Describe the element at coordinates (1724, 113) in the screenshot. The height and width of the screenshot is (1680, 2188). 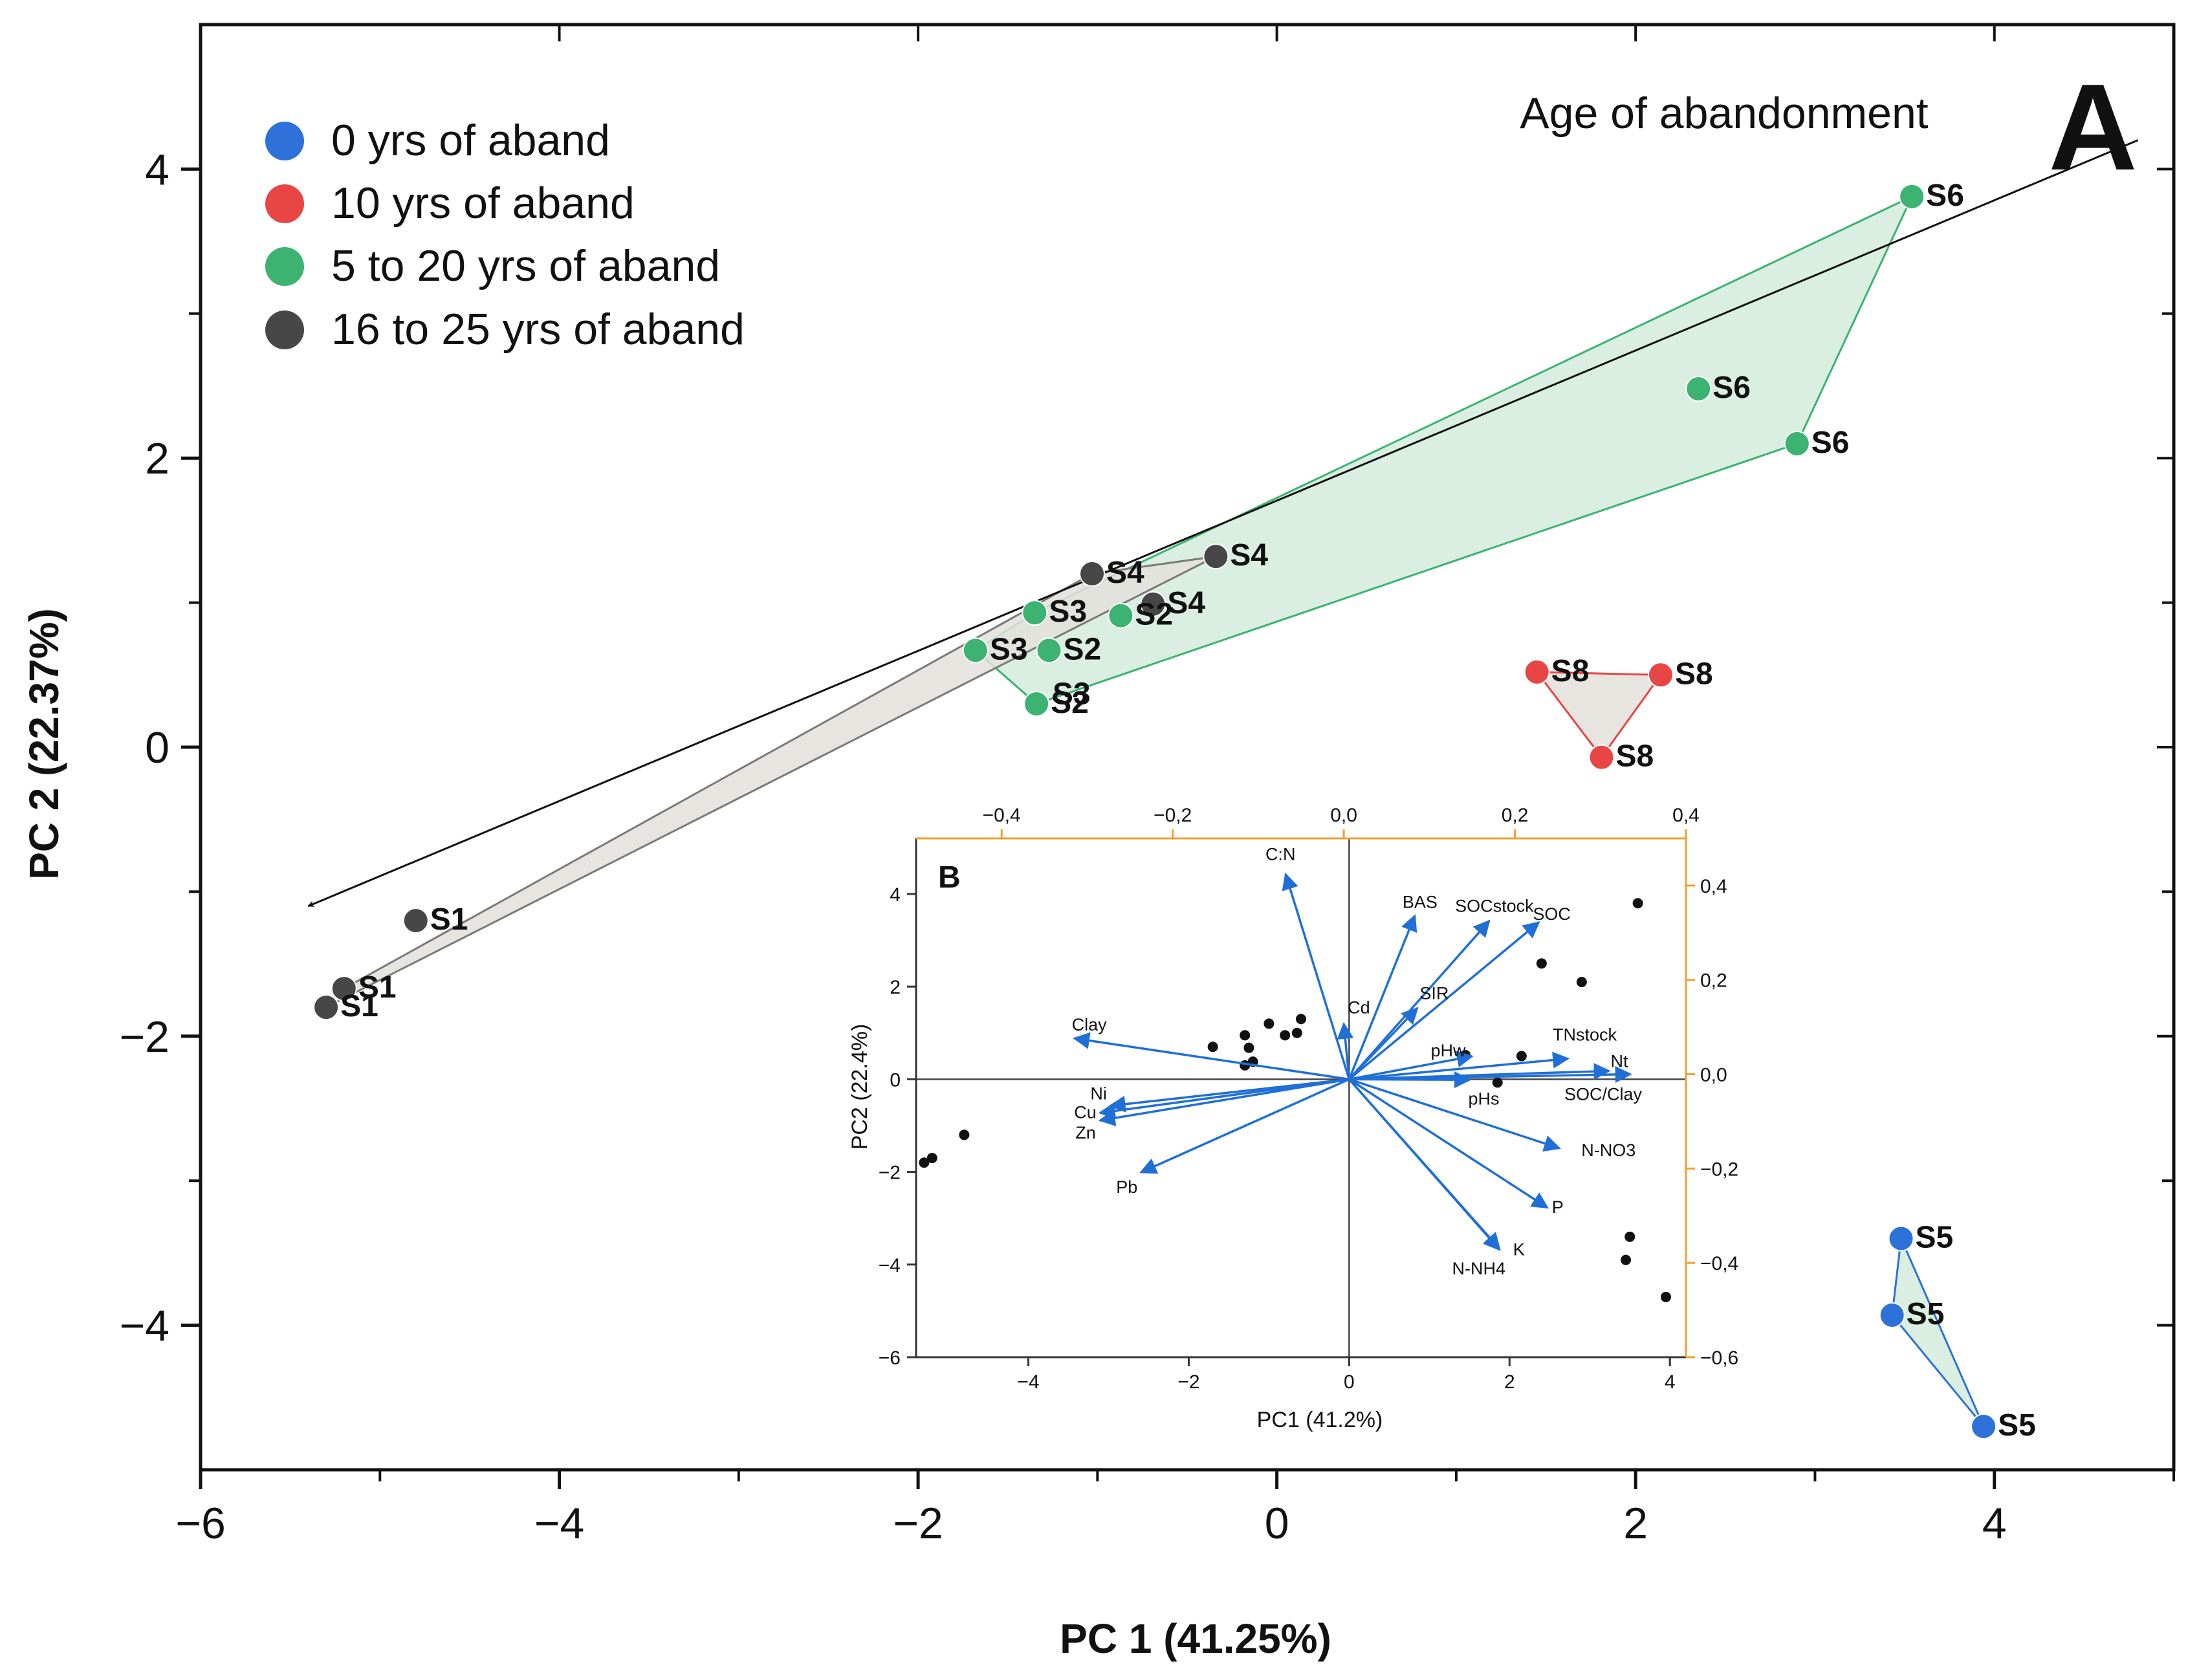
I see `age-arrow-label: Age of abandonment` at that location.